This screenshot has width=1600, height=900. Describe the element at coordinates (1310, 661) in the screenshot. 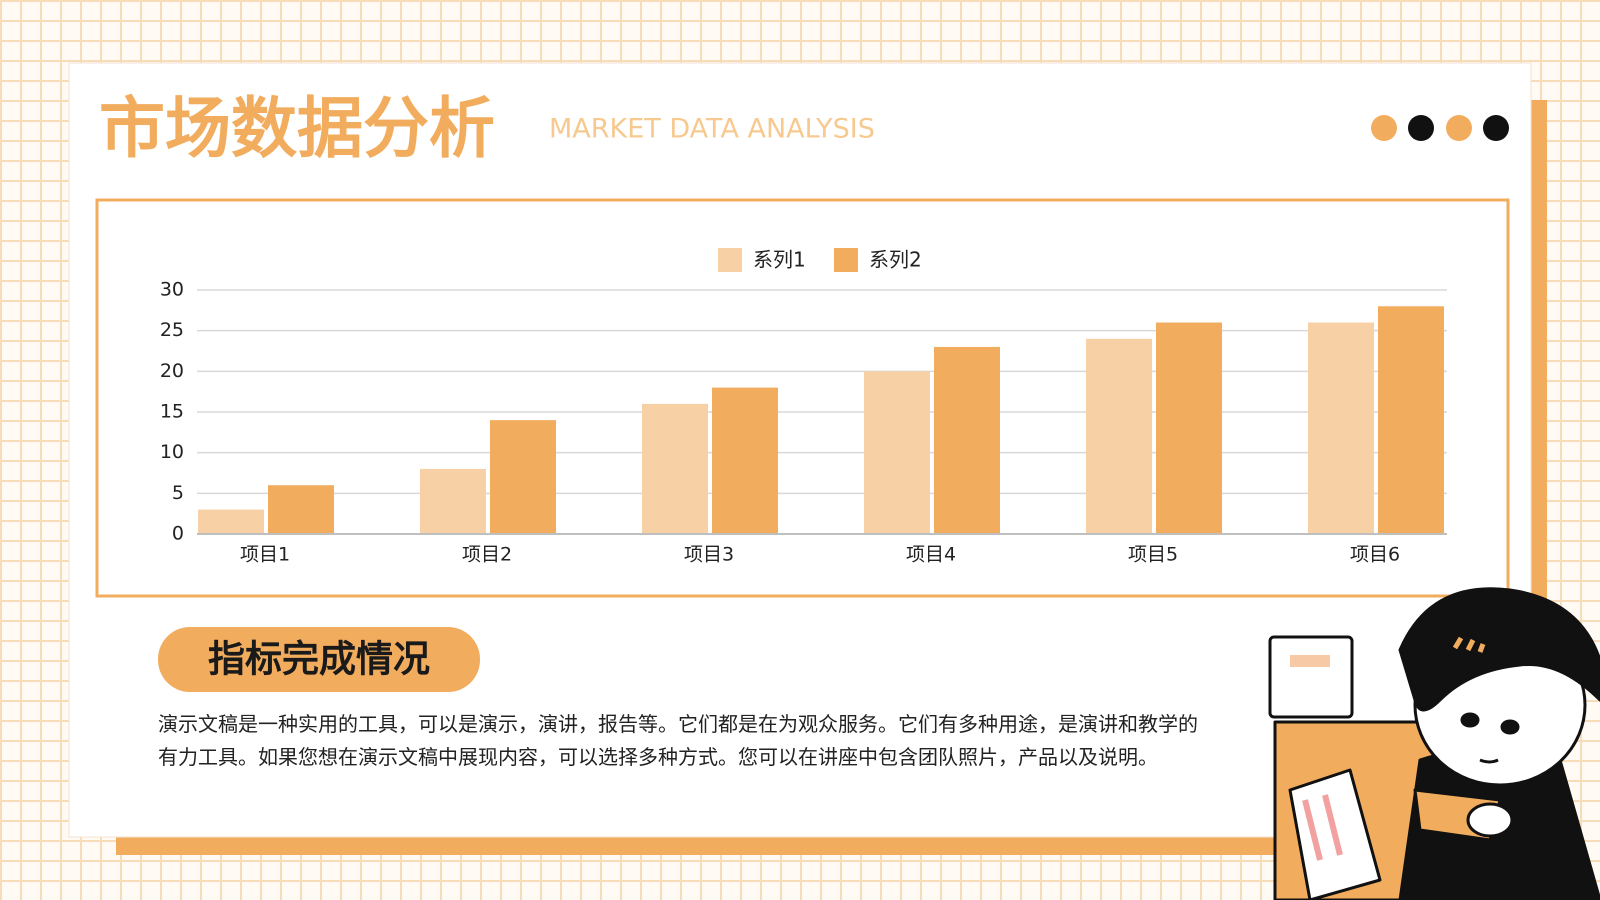

I see `phone-screen` at that location.